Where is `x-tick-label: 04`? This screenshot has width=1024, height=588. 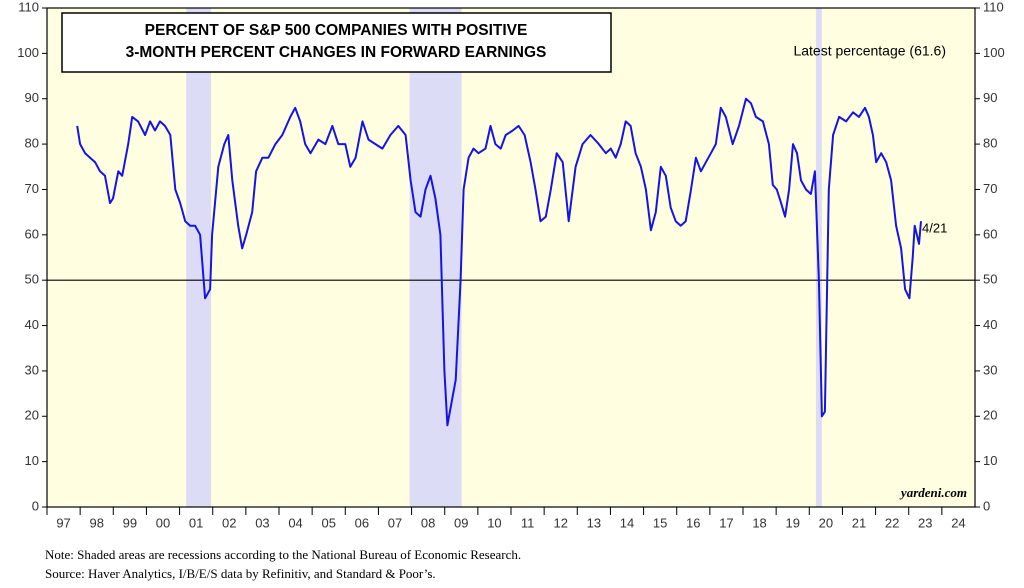
x-tick-label: 04 is located at coordinates (295, 522).